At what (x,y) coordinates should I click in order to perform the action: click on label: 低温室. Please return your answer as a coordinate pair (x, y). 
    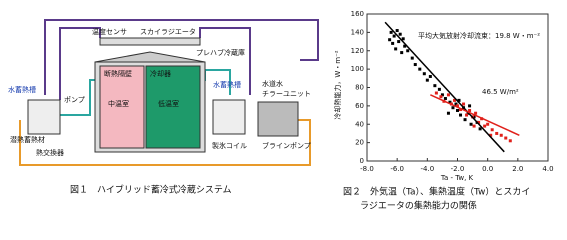
    Looking at the image, I should click on (168, 103).